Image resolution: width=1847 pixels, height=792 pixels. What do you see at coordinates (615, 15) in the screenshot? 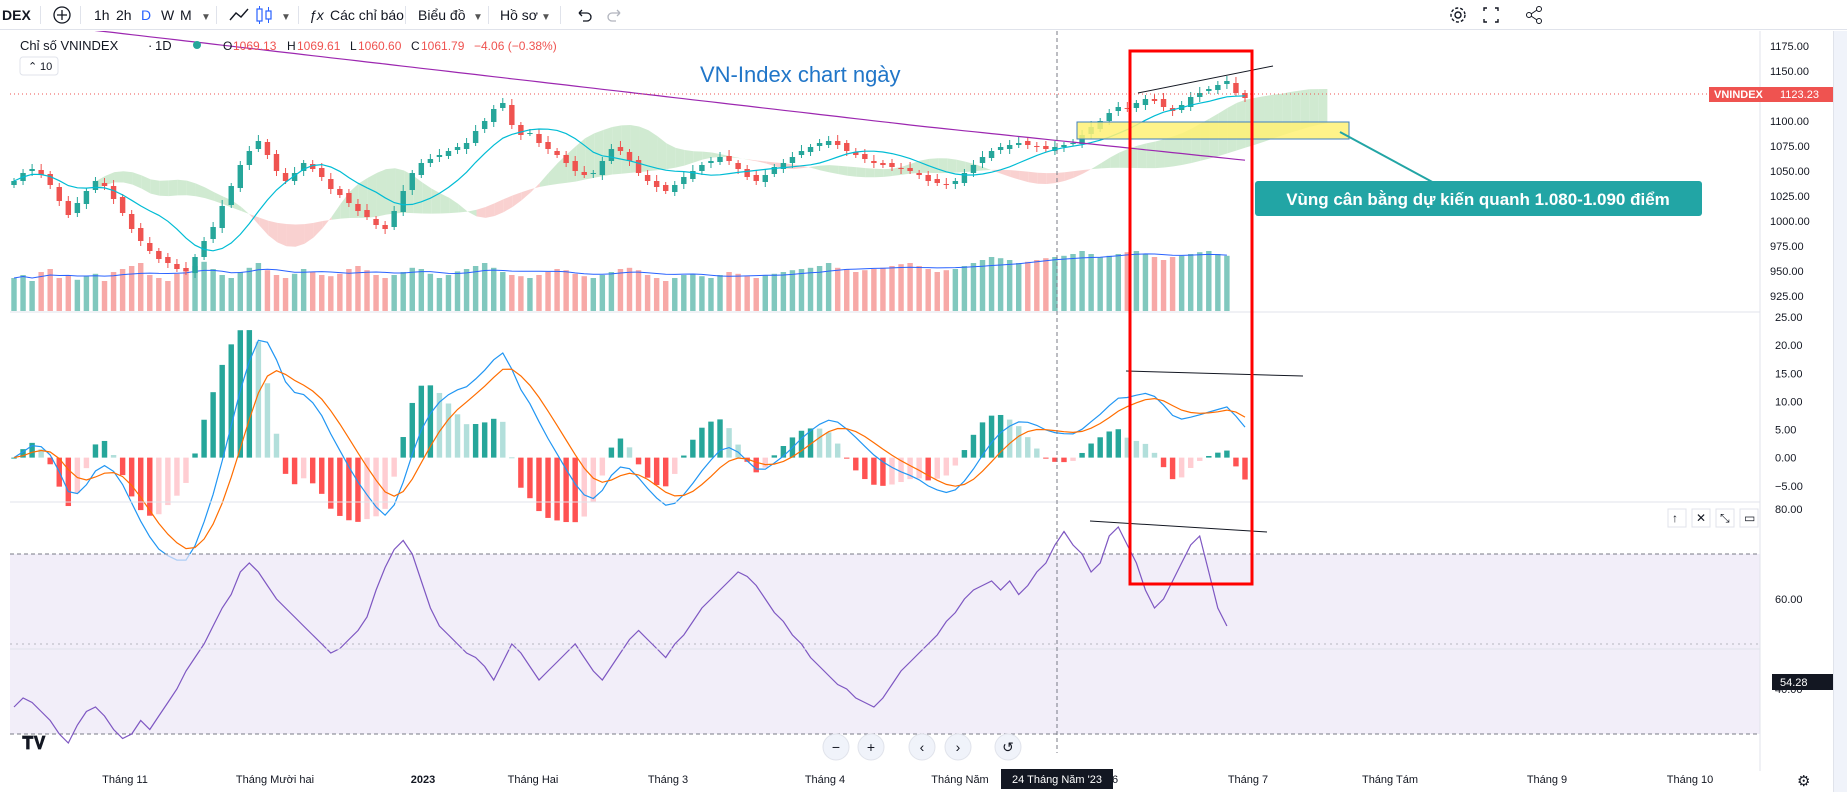
I see `redo-icon` at bounding box center [615, 15].